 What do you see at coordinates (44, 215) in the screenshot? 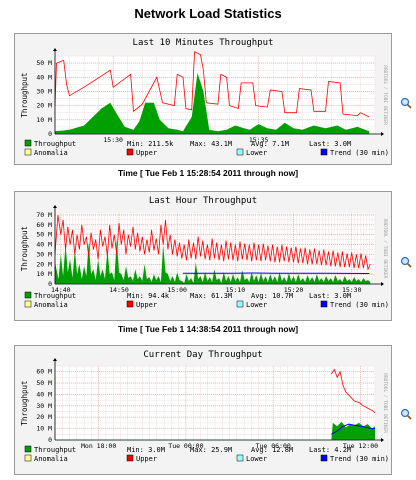
I see `y-tick-label: 70 M` at bounding box center [44, 215].